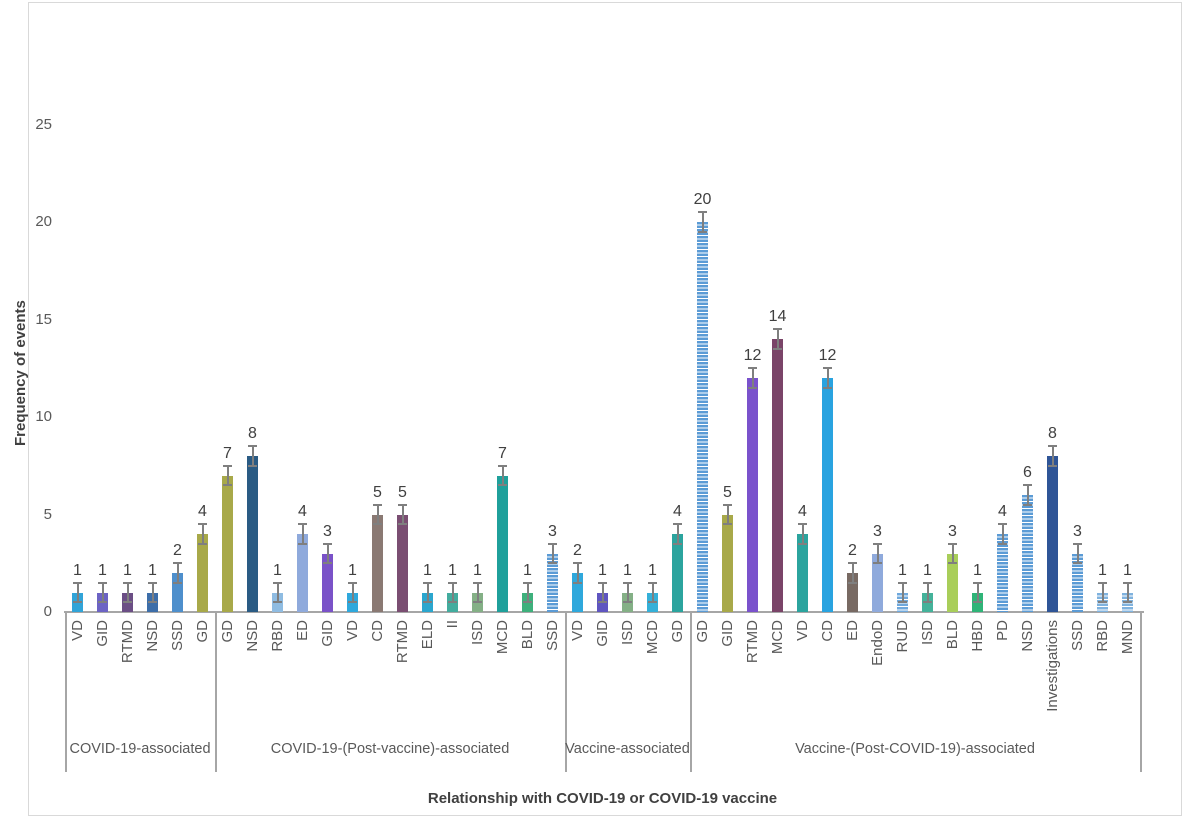  Describe the element at coordinates (1027, 636) in the screenshot. I see `bar-category-label: NSD` at that location.